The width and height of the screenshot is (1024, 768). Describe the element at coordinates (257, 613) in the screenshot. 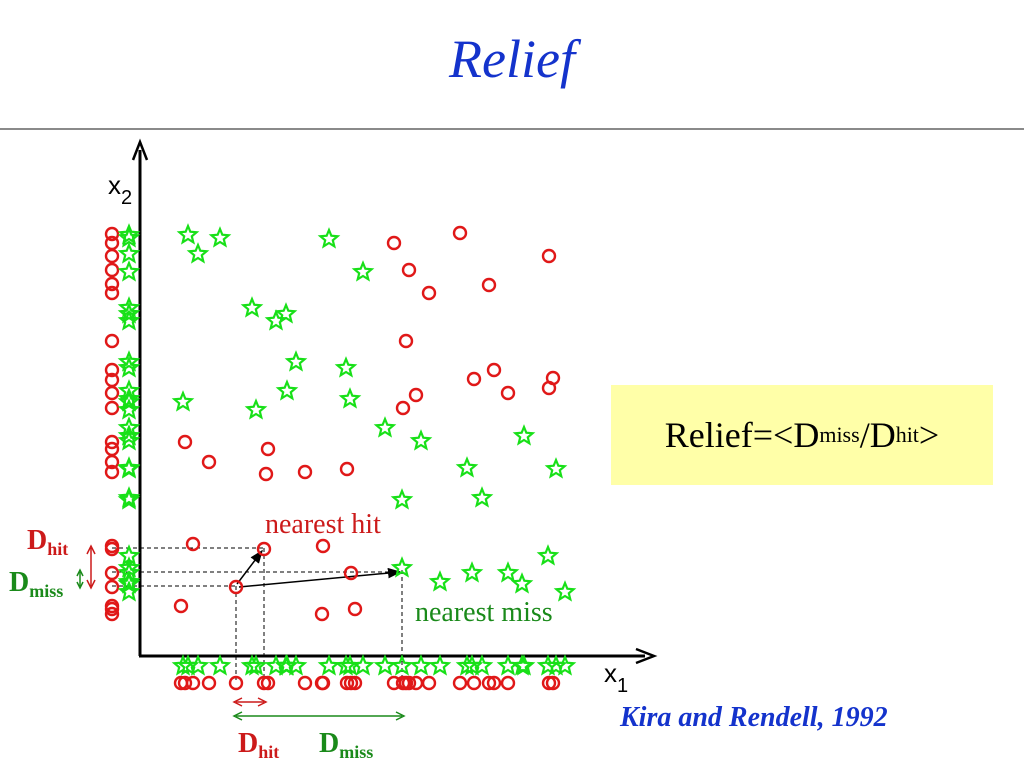

I see `guide-lines` at that location.